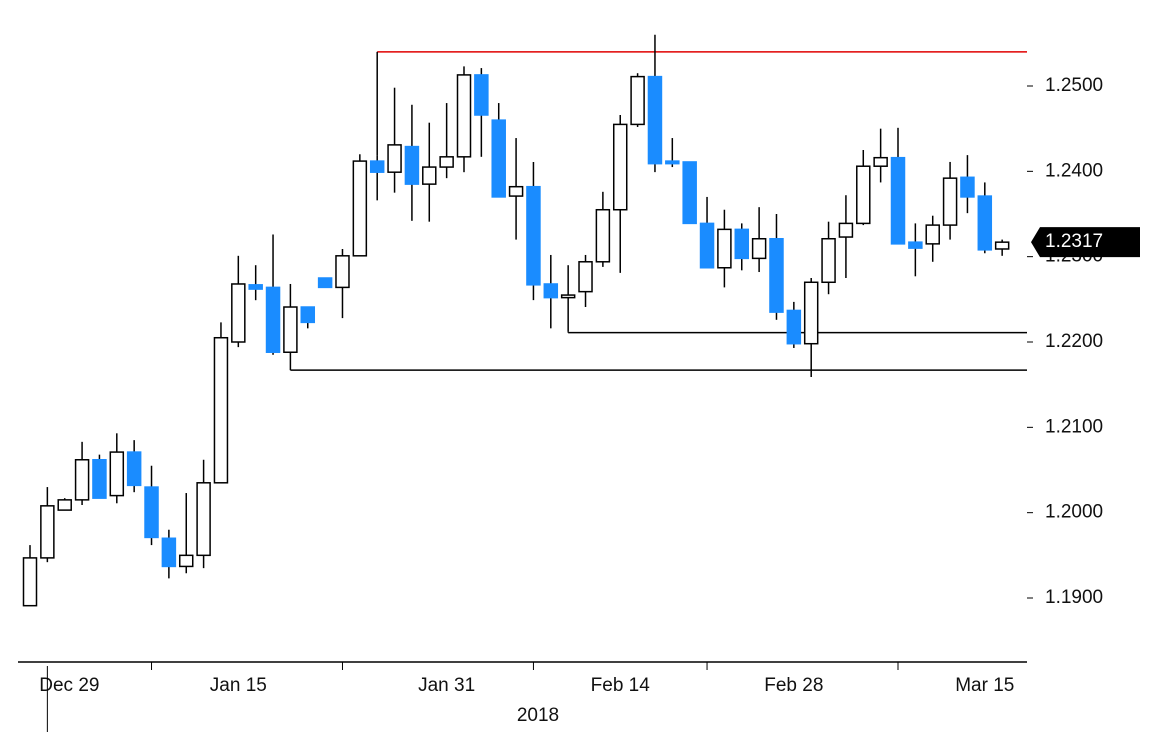  I want to click on x-tick-label: Mar 15, so click(984, 685).